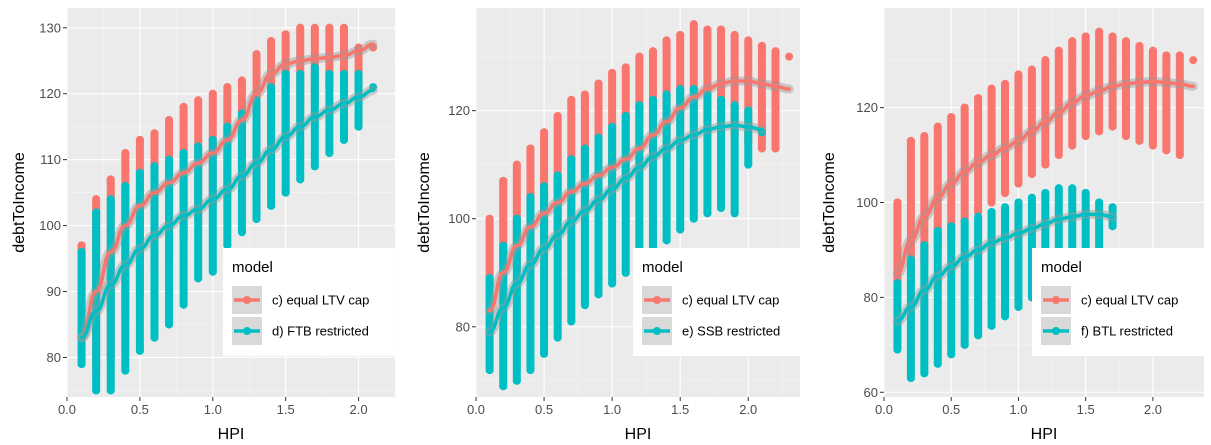  What do you see at coordinates (1045, 177) in the screenshot?
I see `series-1-trend-line` at bounding box center [1045, 177].